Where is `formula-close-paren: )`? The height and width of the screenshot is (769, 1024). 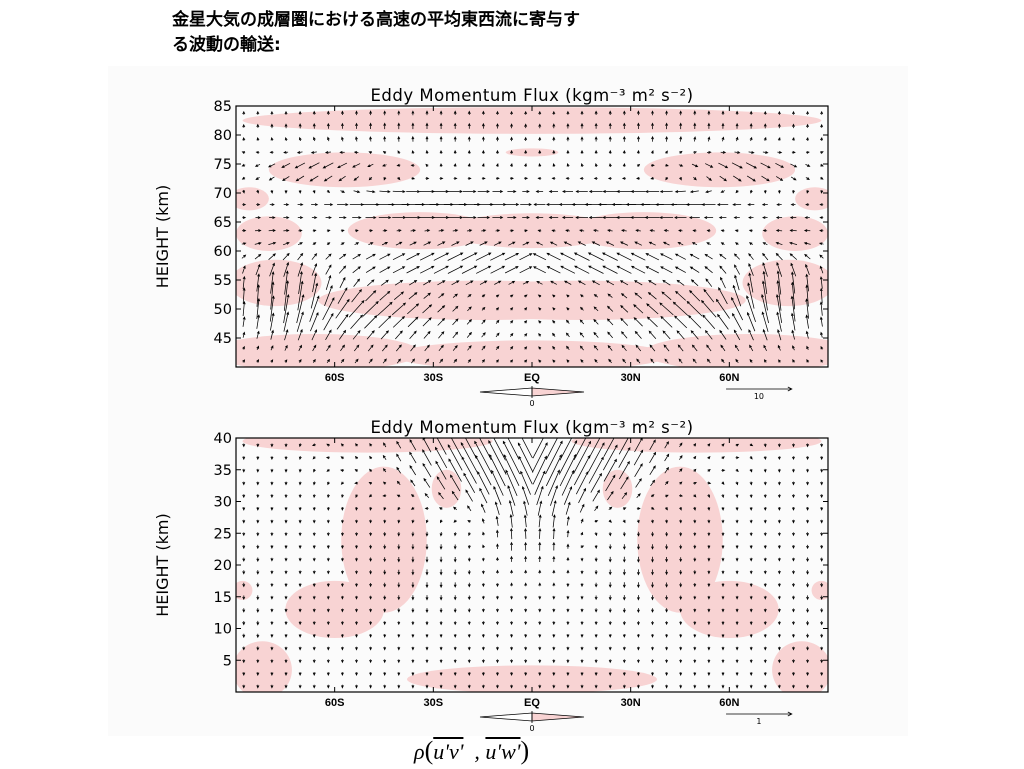 formula-close-paren: ) is located at coordinates (525, 750).